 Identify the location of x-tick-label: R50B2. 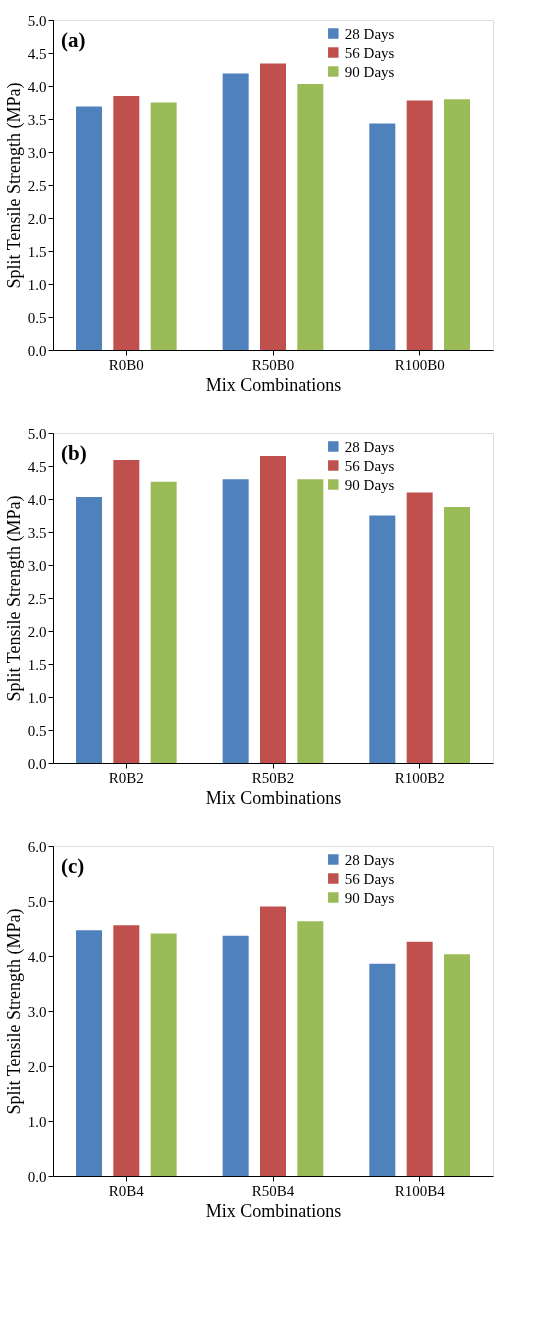
(273, 777).